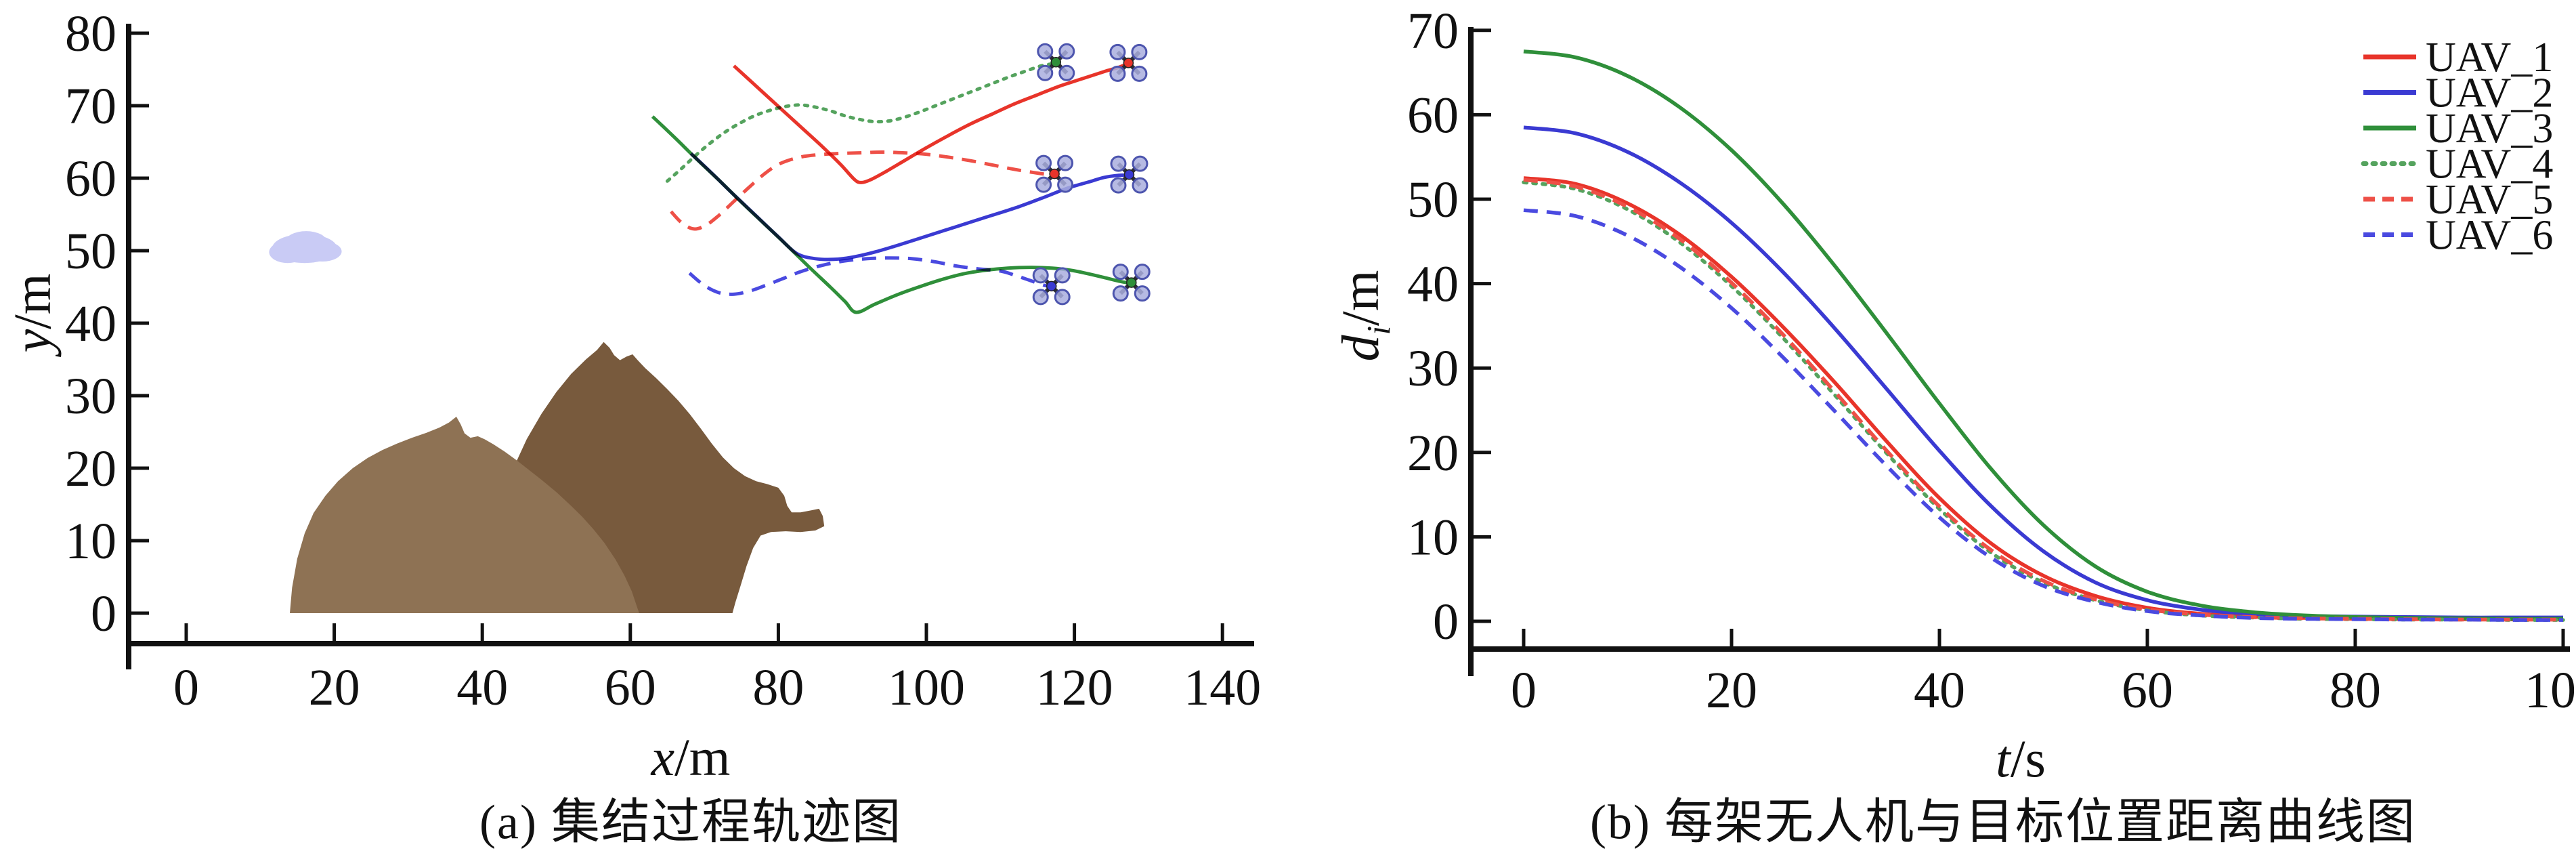 This screenshot has width=2576, height=853. What do you see at coordinates (690, 822) in the screenshot?
I see `caption-panel-a: (a) 集结过程轨迹图` at bounding box center [690, 822].